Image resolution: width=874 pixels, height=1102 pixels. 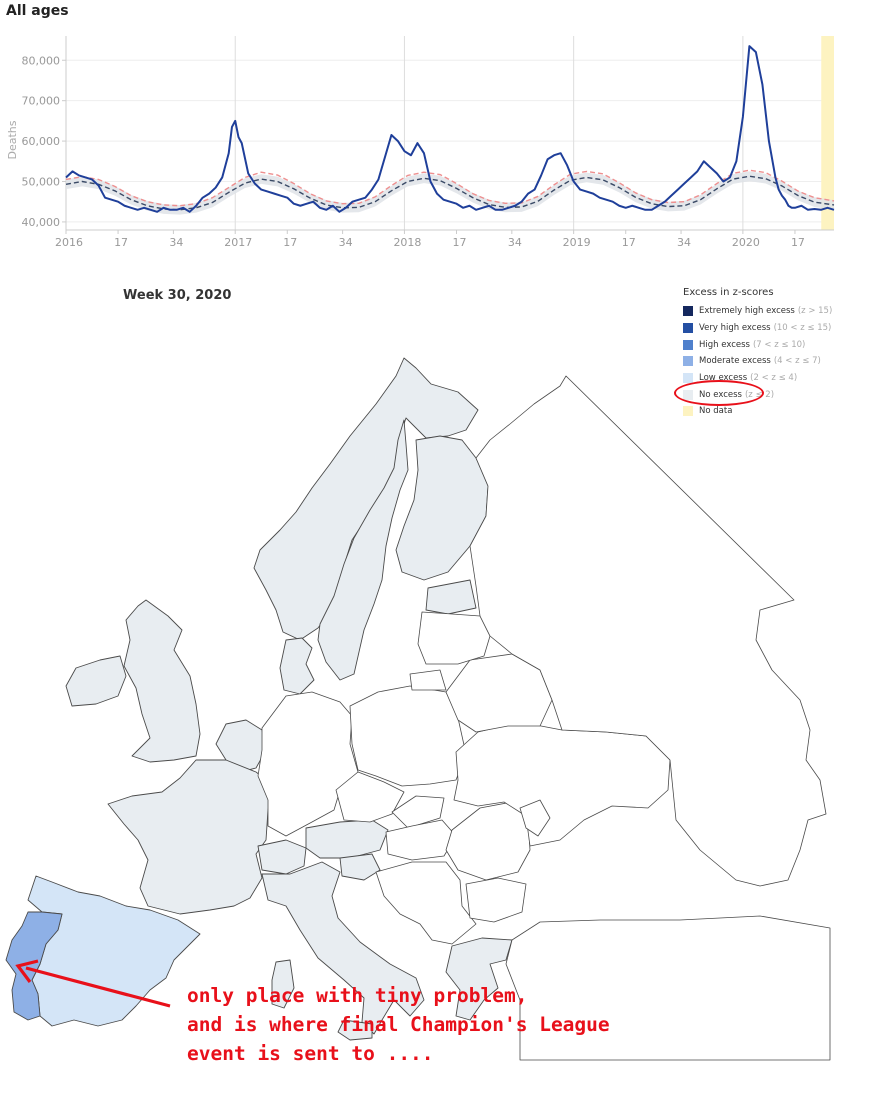 What do you see at coordinates (728, 292) in the screenshot?
I see `legend-title: Excess in z-scores` at bounding box center [728, 292].